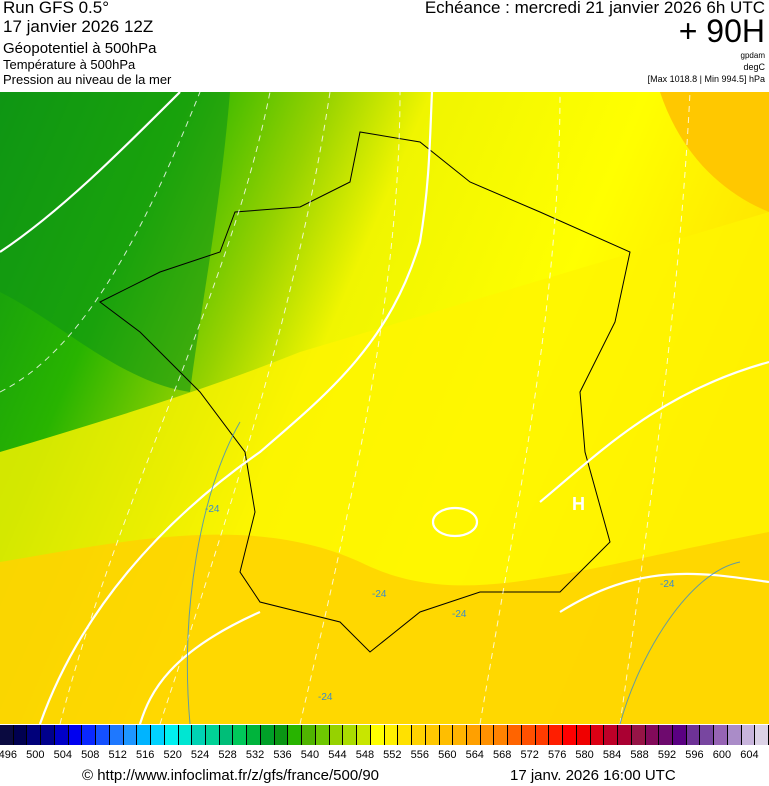 The image size is (769, 786). Describe the element at coordinates (90, 755) in the screenshot. I see `colorbar-label: 508` at that location.